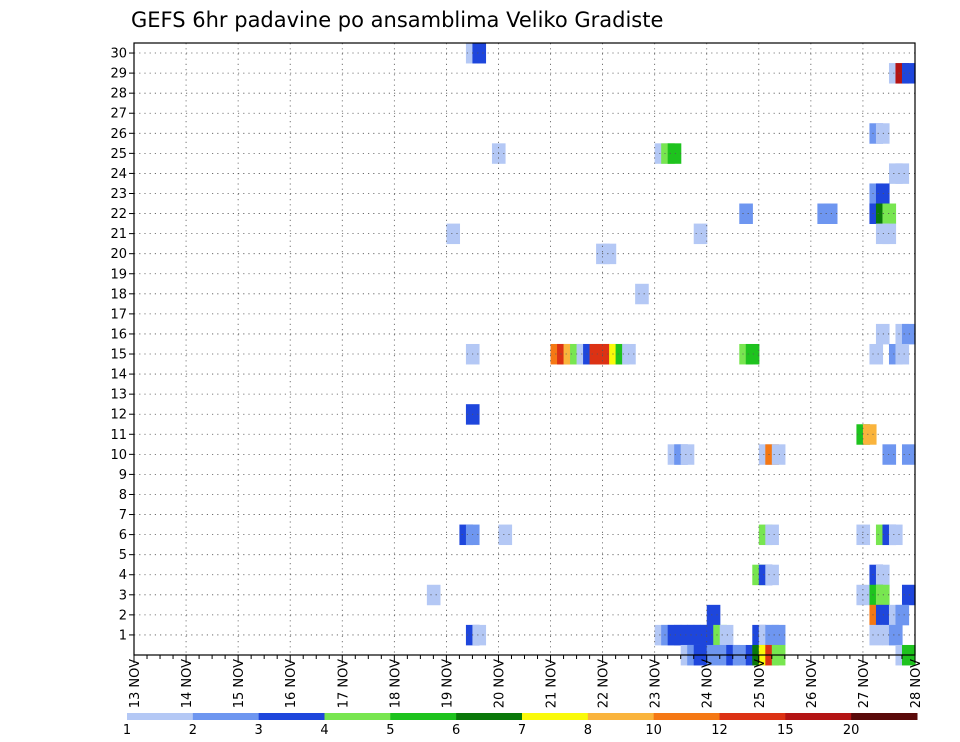 The width and height of the screenshot is (960, 742). Describe the element at coordinates (123, 615) in the screenshot. I see `y-tick-label: 2` at that location.